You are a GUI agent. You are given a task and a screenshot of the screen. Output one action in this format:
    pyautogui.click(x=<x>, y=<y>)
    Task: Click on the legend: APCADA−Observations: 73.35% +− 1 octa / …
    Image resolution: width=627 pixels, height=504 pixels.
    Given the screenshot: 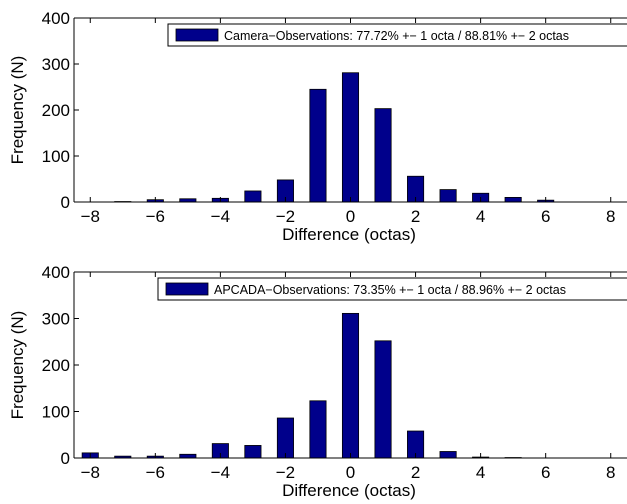 What is the action you would take?
    pyautogui.click(x=392, y=289)
    